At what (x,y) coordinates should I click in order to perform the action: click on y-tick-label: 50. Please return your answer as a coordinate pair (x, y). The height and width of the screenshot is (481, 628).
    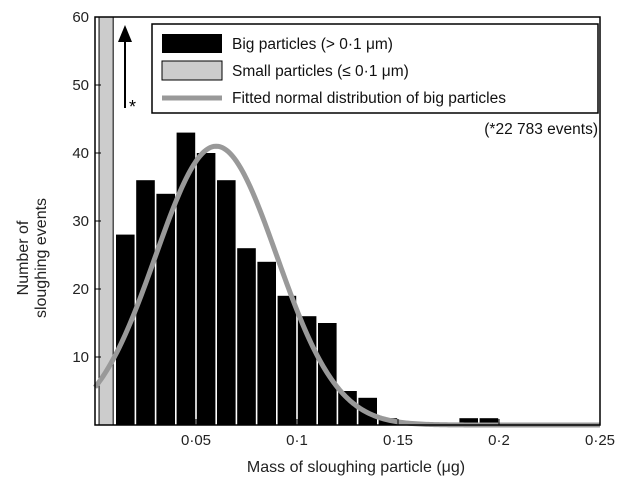
    Looking at the image, I should click on (80, 85).